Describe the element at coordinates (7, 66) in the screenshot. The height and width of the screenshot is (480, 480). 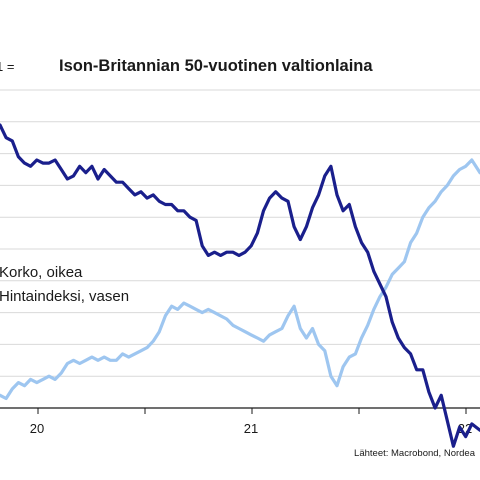
I see `top-left-note: 1 =` at that location.